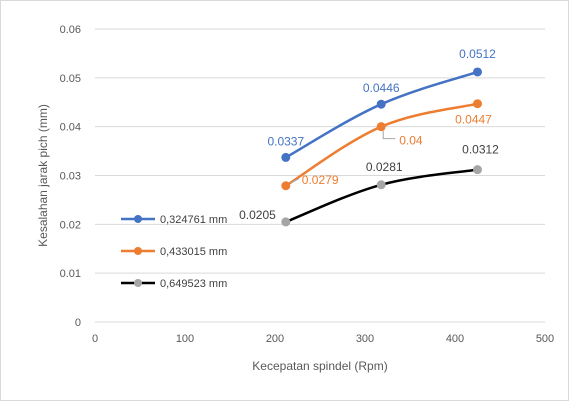 The height and width of the screenshot is (401, 569). What do you see at coordinates (477, 54) in the screenshot?
I see `data-label: 0.0512` at bounding box center [477, 54].